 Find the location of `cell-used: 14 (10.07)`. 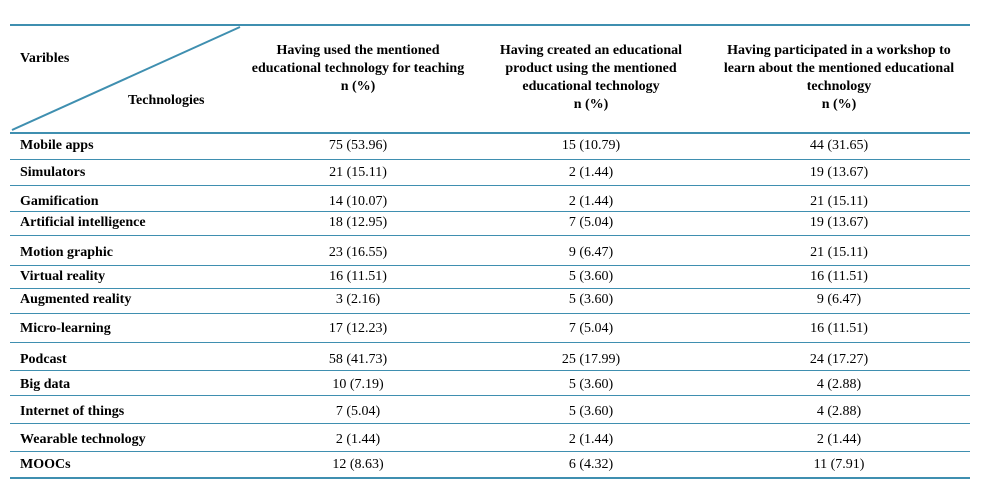

cell-used: 14 (10.07) is located at coordinates (358, 201).